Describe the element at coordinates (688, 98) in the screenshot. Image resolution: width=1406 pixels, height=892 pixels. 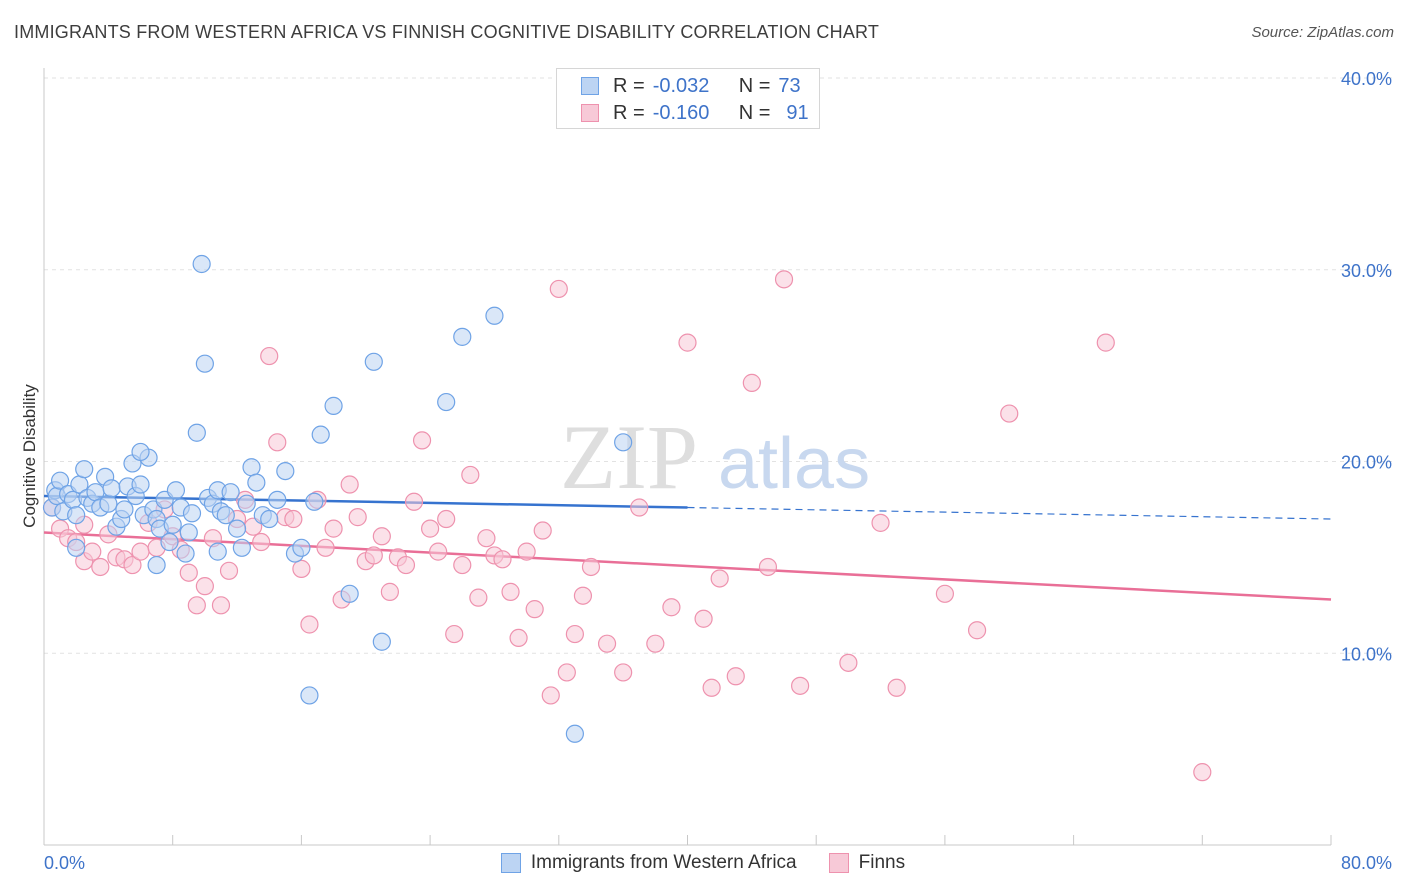
I see `stats-legend: R = -0.032 N = 73 R = -0.160 N = 91` at that location.